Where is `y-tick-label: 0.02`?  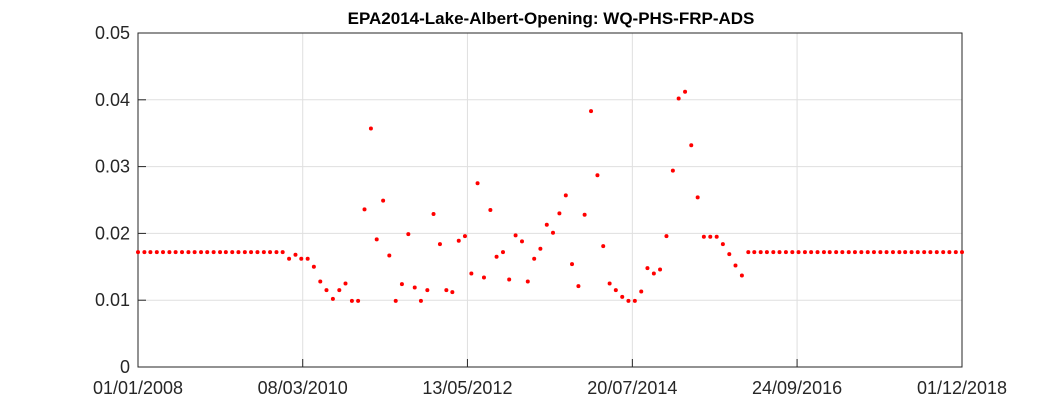
y-tick-label: 0.02 is located at coordinates (112, 233).